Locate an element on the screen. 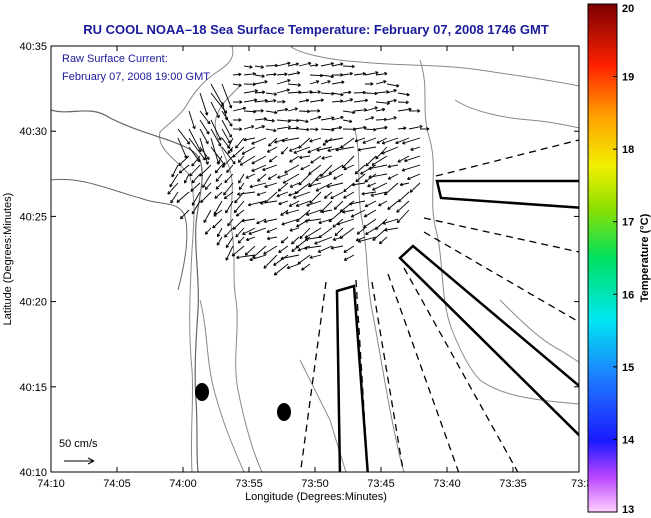 The width and height of the screenshot is (651, 518). colorbar-tick-label: 17 is located at coordinates (628, 223).